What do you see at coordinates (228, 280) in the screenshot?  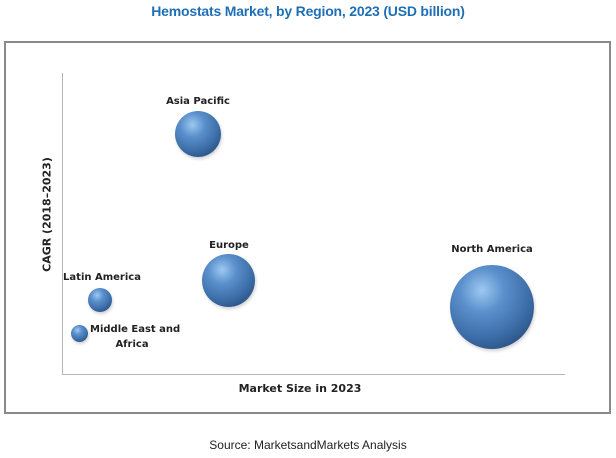 I see `bubble-europe` at bounding box center [228, 280].